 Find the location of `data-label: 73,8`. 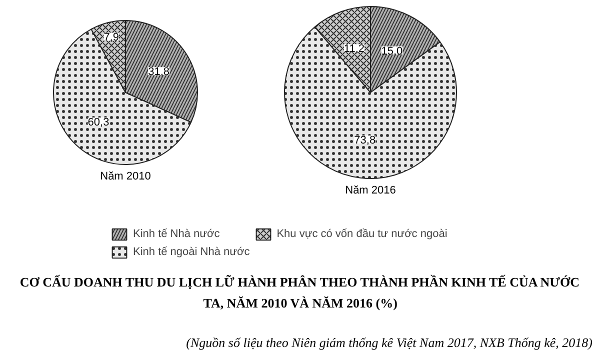

data-label: 73,8 is located at coordinates (365, 140).